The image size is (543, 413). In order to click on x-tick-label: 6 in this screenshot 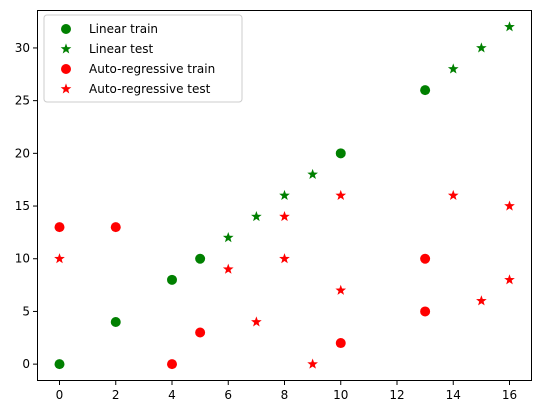, I will do `click(228, 395)`.